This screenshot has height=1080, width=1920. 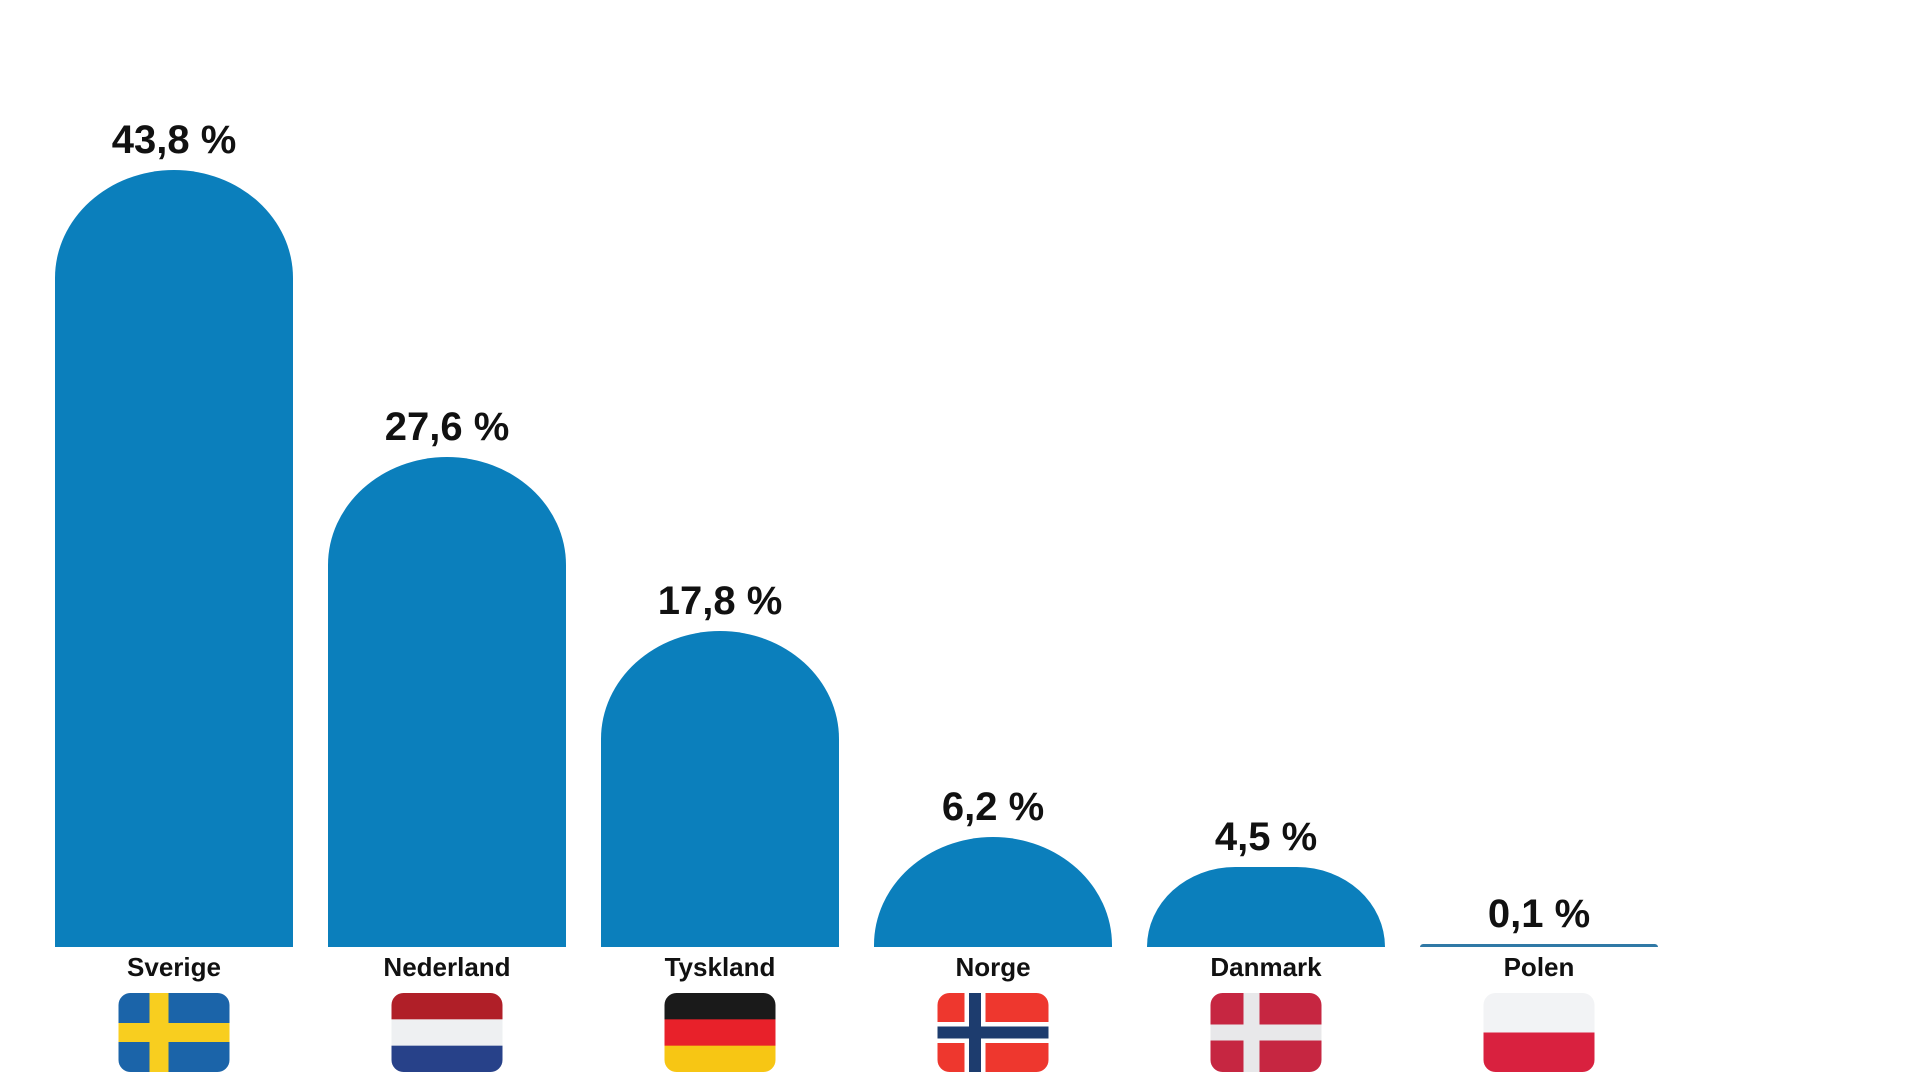 I want to click on bar-danmark, so click(x=1266, y=907).